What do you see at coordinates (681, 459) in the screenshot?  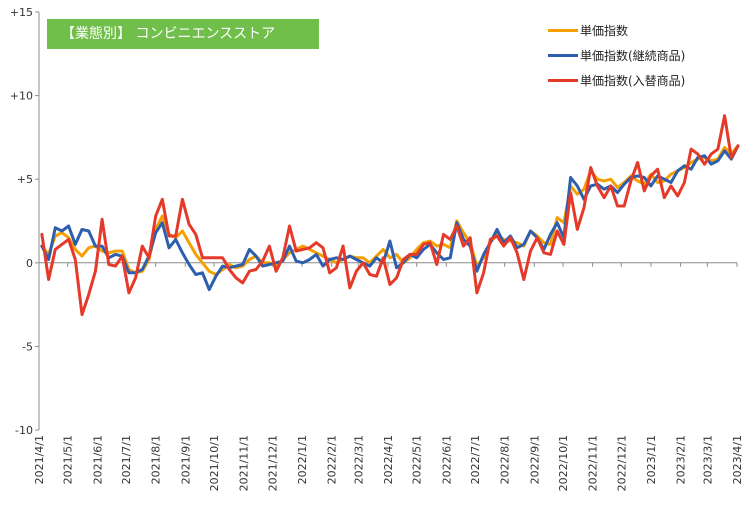 I see `x-tick-label: 2023/2/1` at bounding box center [681, 459].